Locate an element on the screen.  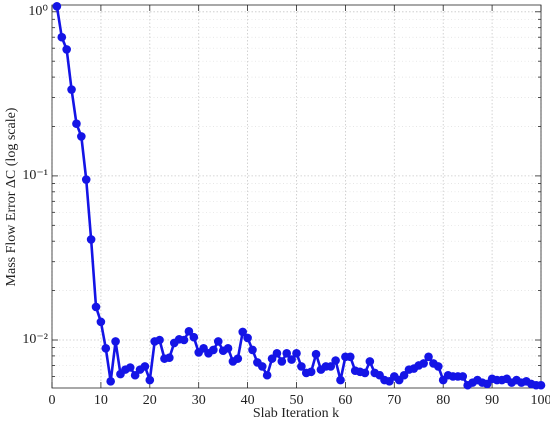
x-tick-label: 50 is located at coordinates (297, 400).